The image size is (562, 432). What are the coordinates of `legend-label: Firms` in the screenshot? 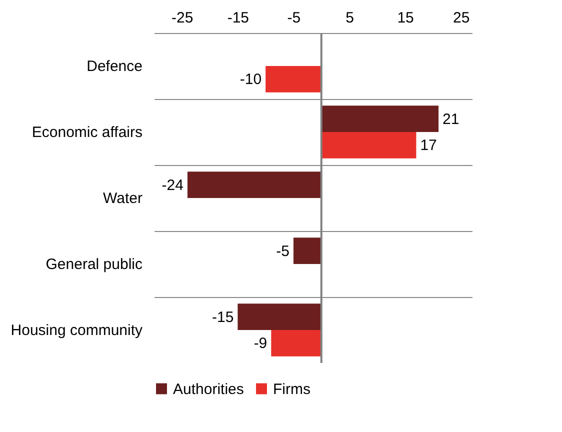 It's located at (291, 389).